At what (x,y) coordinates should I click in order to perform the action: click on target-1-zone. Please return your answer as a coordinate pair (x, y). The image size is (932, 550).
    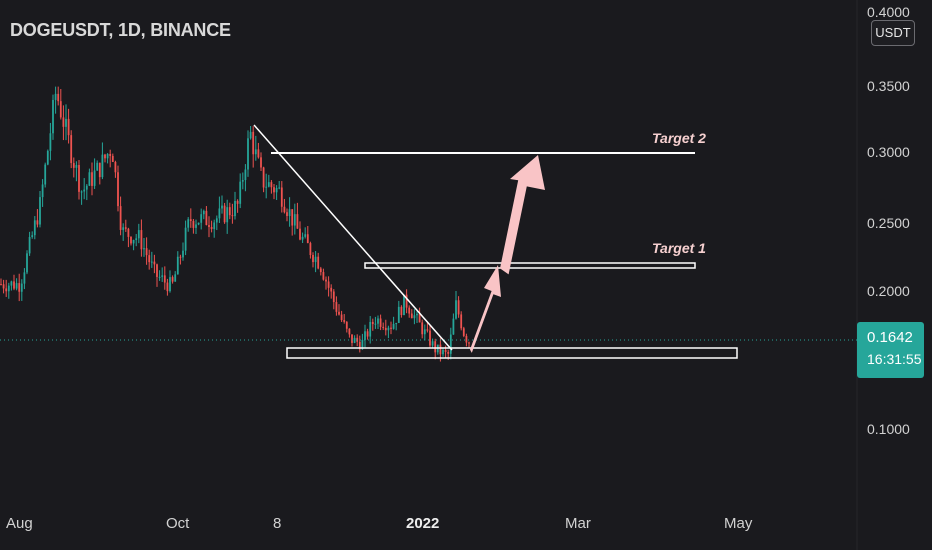
    Looking at the image, I should click on (530, 265).